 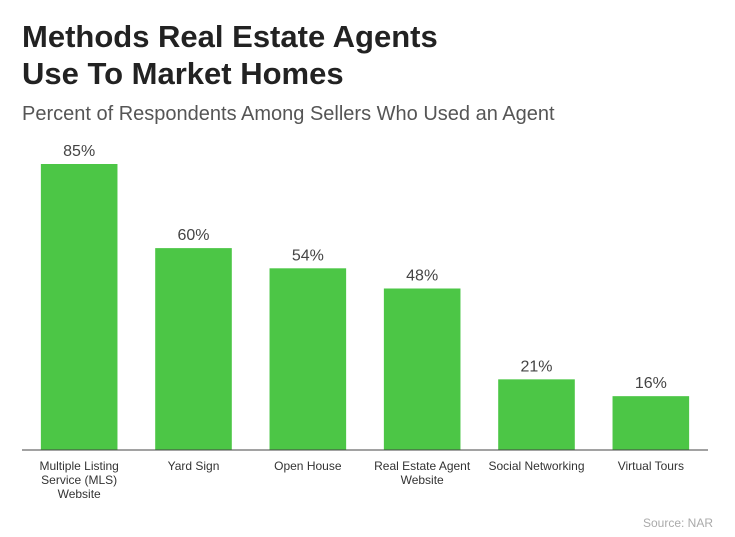 What do you see at coordinates (79, 151) in the screenshot?
I see `data-label: 85%` at bounding box center [79, 151].